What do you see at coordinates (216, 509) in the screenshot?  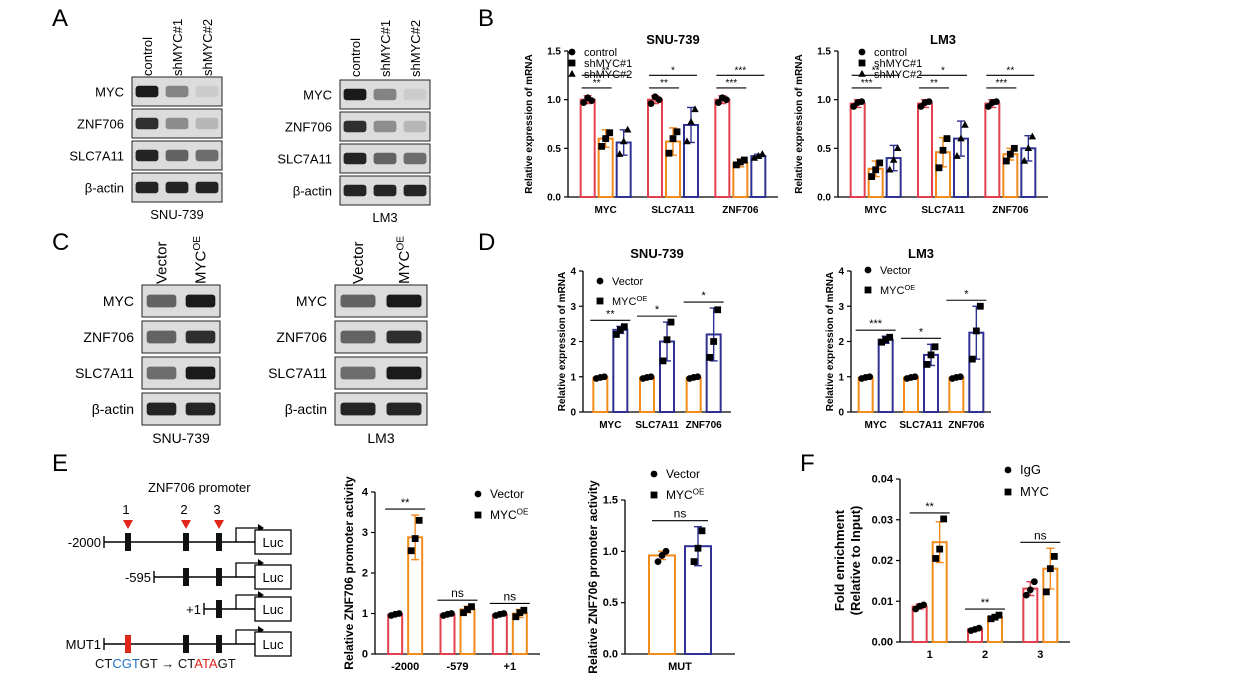 I see `site-number: 3` at bounding box center [216, 509].